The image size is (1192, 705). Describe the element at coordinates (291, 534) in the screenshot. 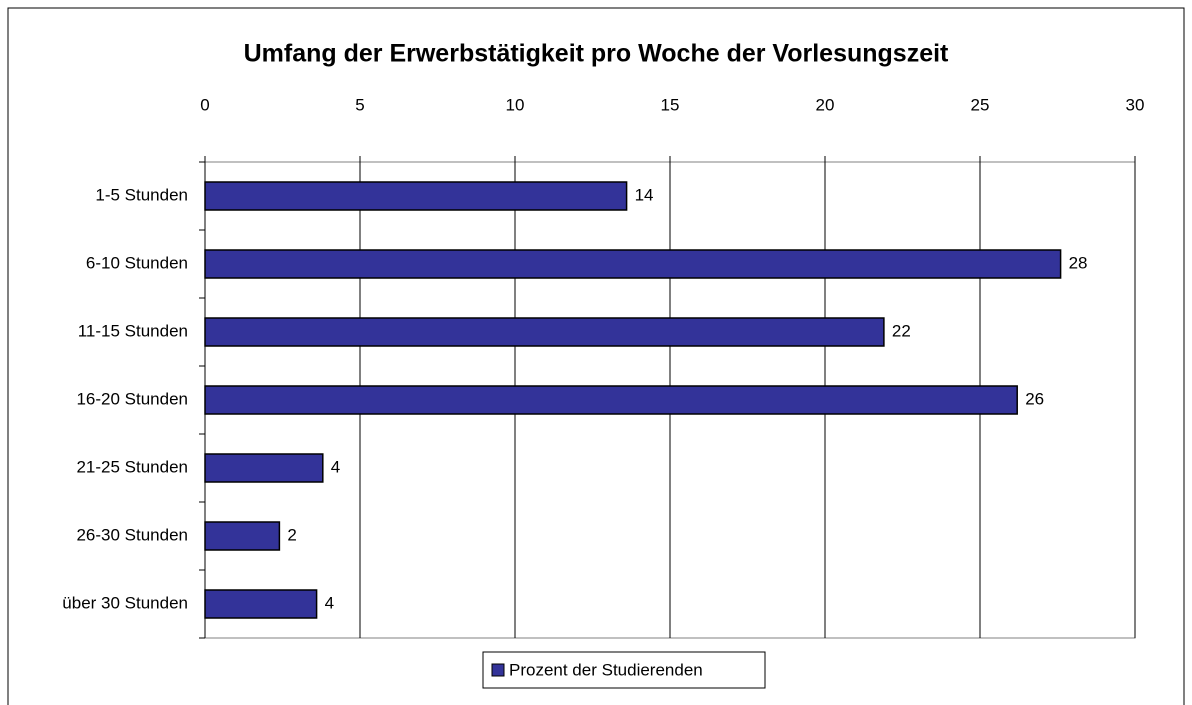

I see `data-label: 2` at that location.